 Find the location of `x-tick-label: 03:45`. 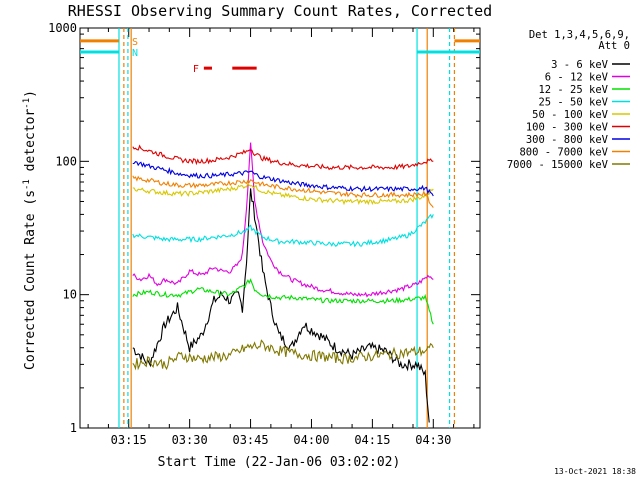

x-tick-label: 03:45 is located at coordinates (250, 440).